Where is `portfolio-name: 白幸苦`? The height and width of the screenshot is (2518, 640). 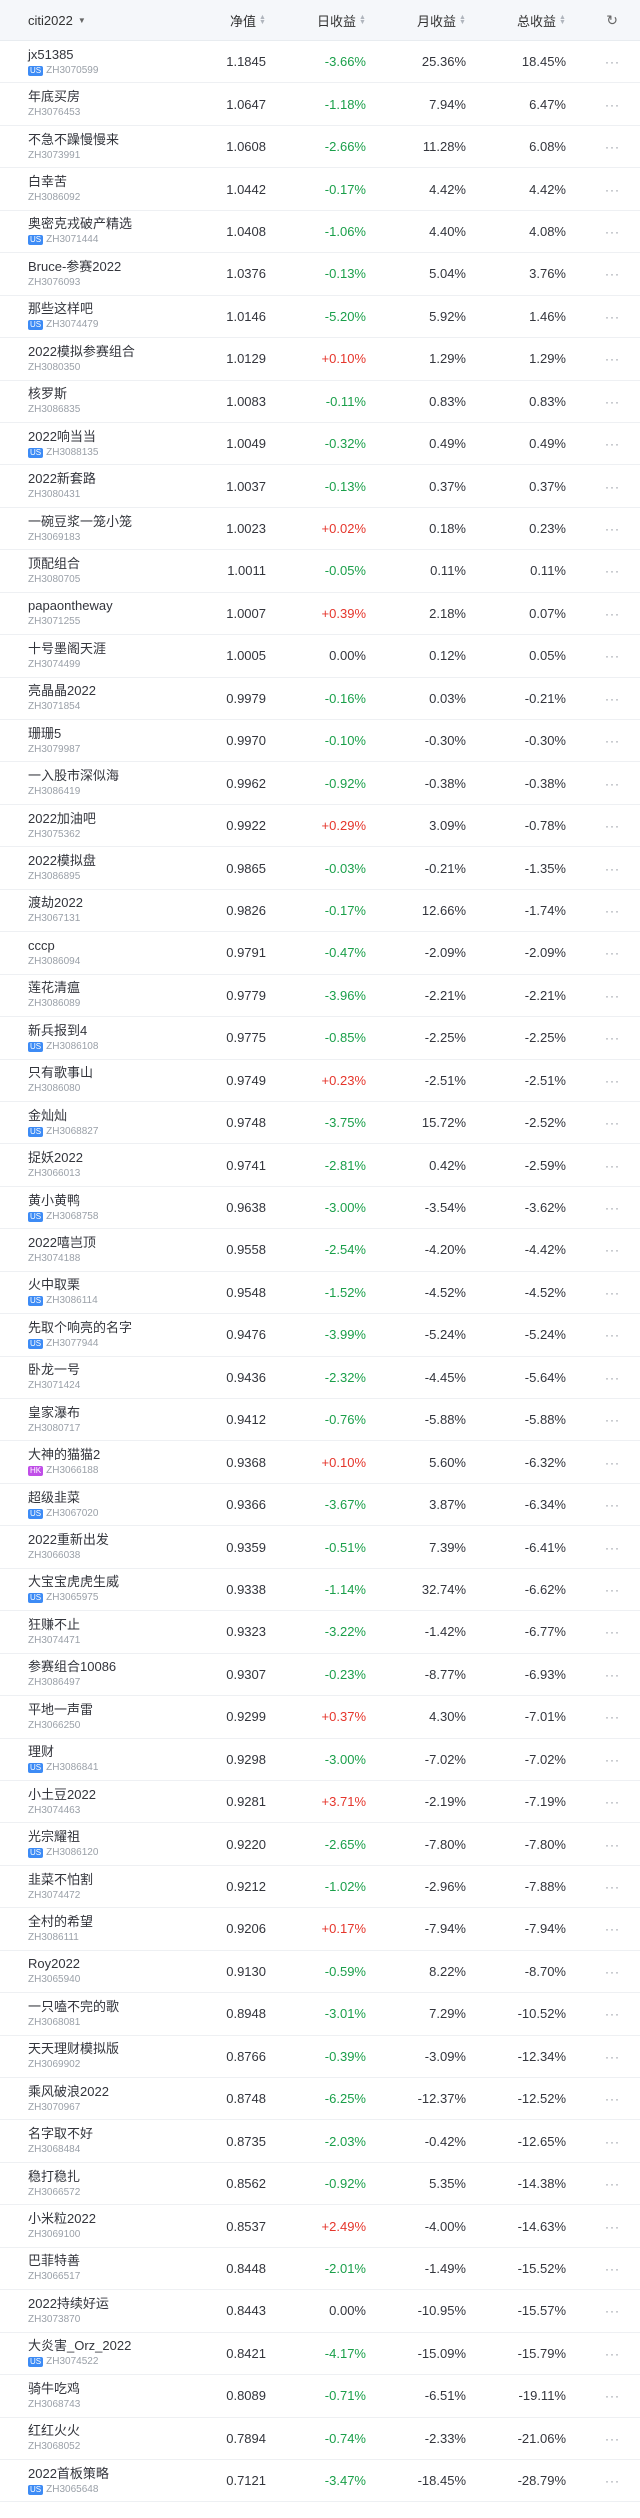
portfolio-name: 白幸苦 is located at coordinates (48, 182).